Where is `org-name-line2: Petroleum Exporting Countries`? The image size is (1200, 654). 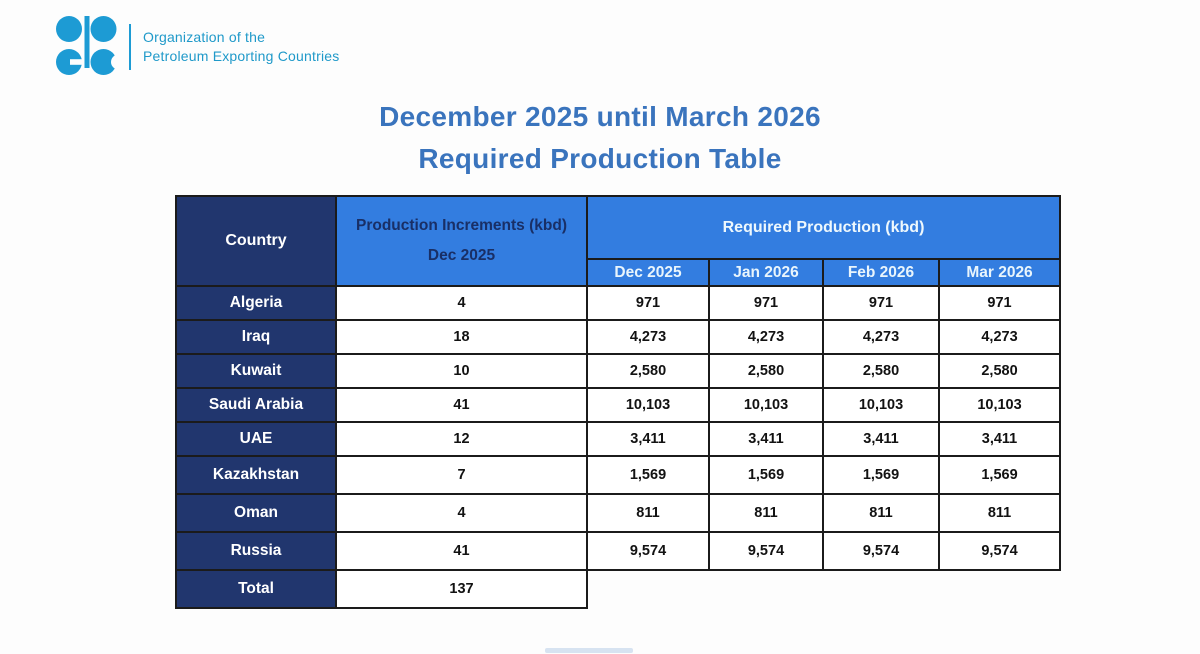
org-name-line2: Petroleum Exporting Countries is located at coordinates (241, 56).